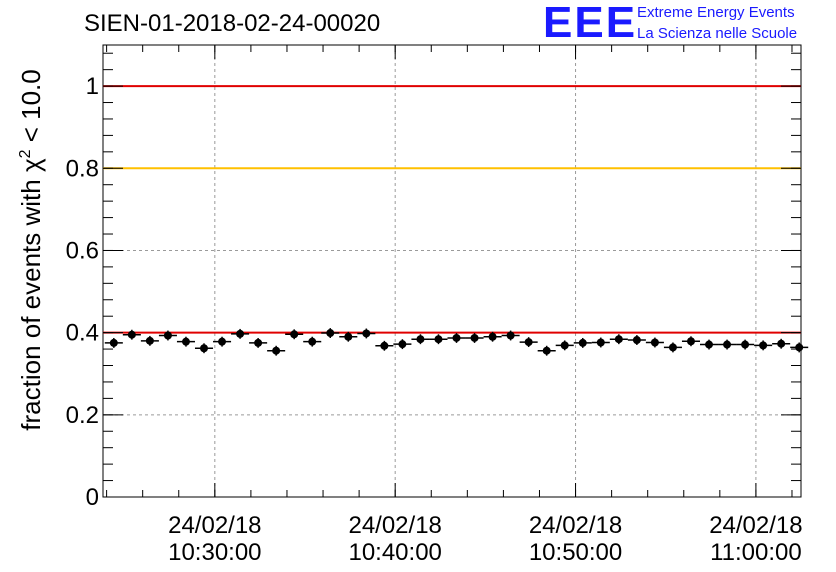 This screenshot has width=836, height=572. What do you see at coordinates (716, 12) in the screenshot?
I see `logo-line-1: Extreme Energy Events` at bounding box center [716, 12].